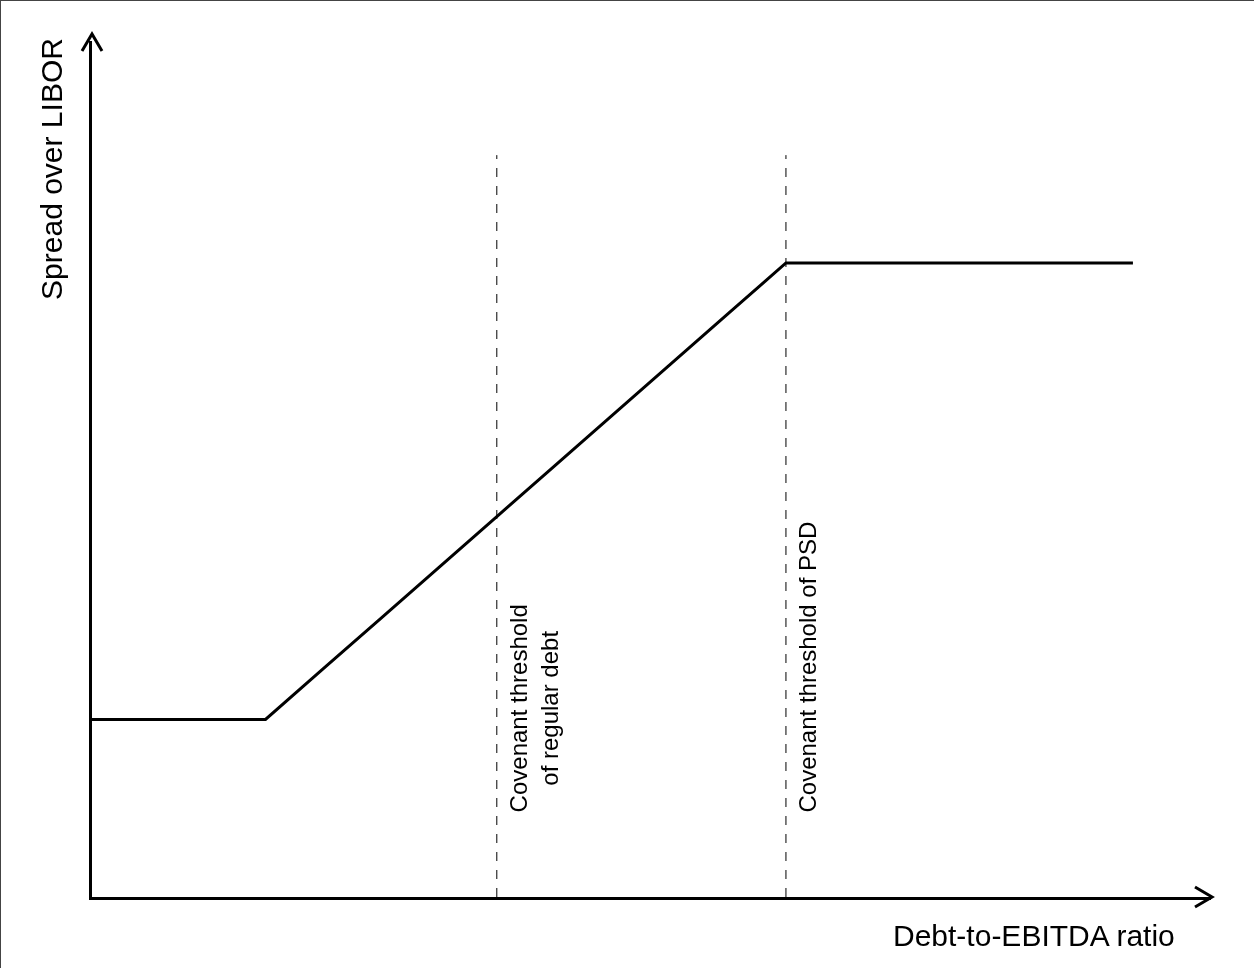 This screenshot has width=1254, height=968. Describe the element at coordinates (808, 667) in the screenshot. I see `annotation: Covenant threshold of PSD` at that location.